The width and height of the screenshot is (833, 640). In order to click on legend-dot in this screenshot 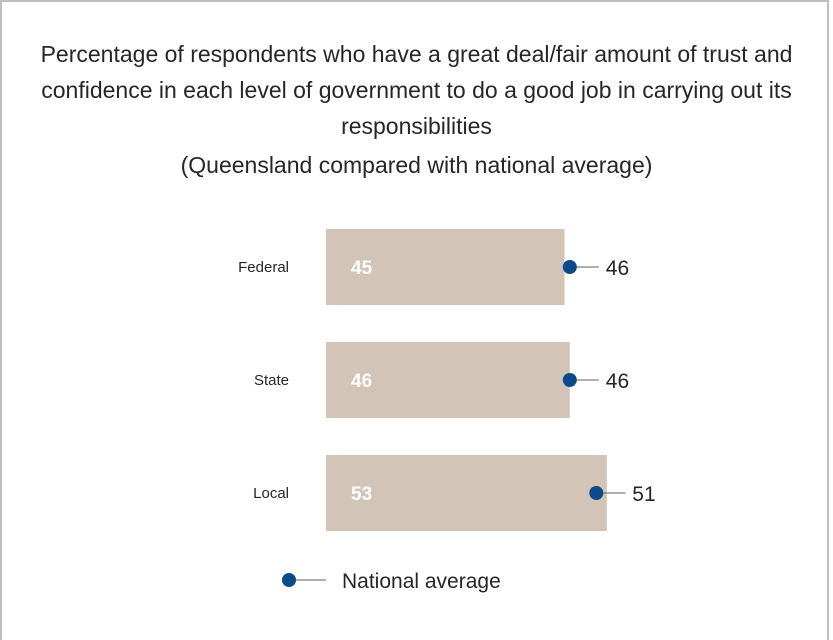, I will do `click(289, 580)`.